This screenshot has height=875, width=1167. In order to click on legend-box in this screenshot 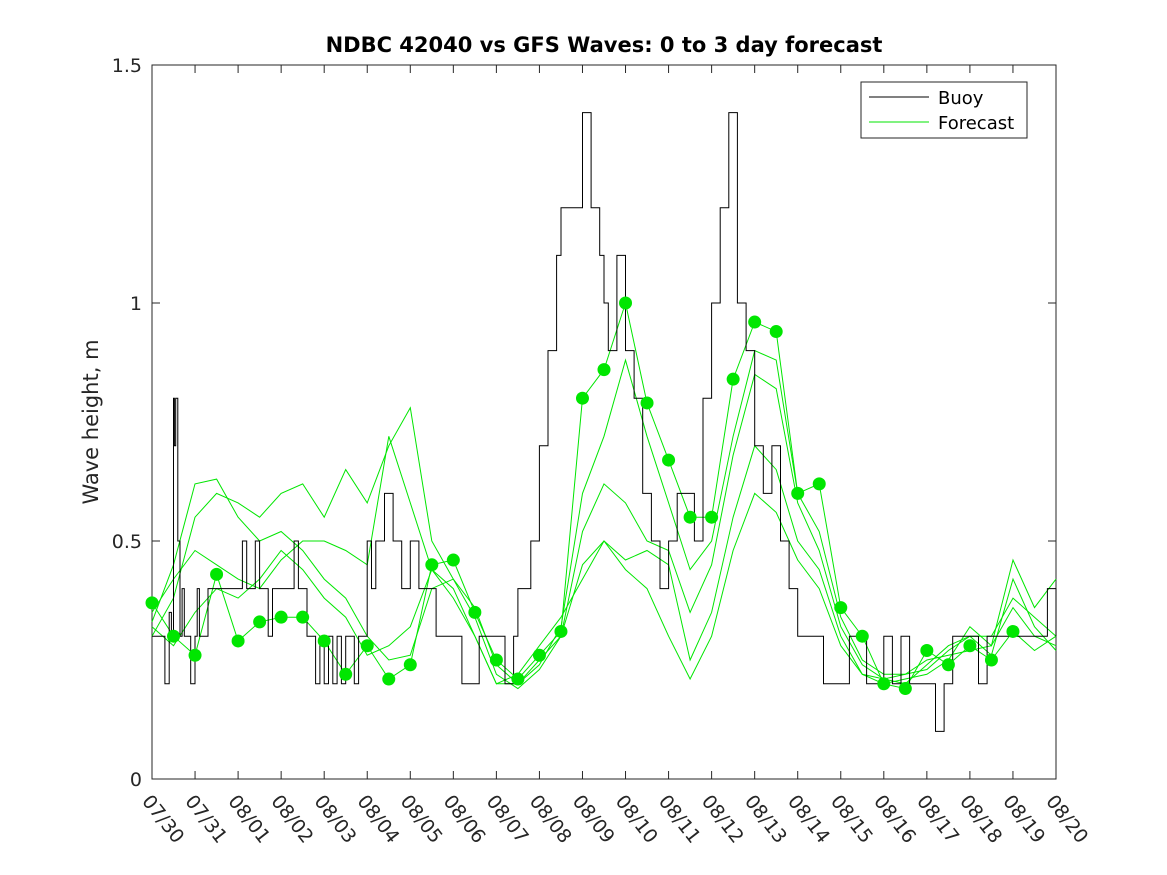, I will do `click(944, 110)`.